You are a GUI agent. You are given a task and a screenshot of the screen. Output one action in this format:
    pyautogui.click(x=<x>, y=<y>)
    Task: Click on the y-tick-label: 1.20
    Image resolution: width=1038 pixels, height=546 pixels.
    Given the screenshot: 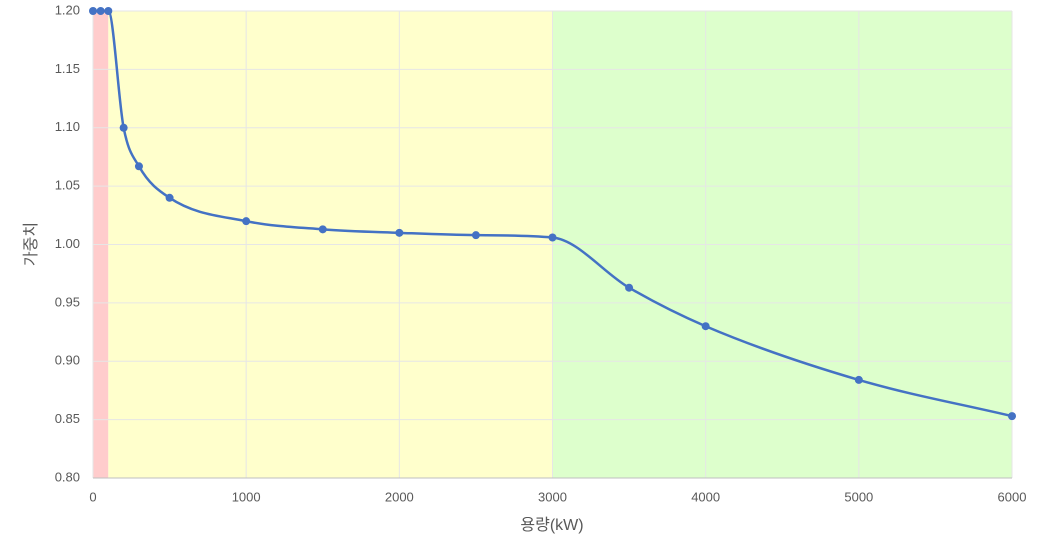 What is the action you would take?
    pyautogui.click(x=67, y=9)
    